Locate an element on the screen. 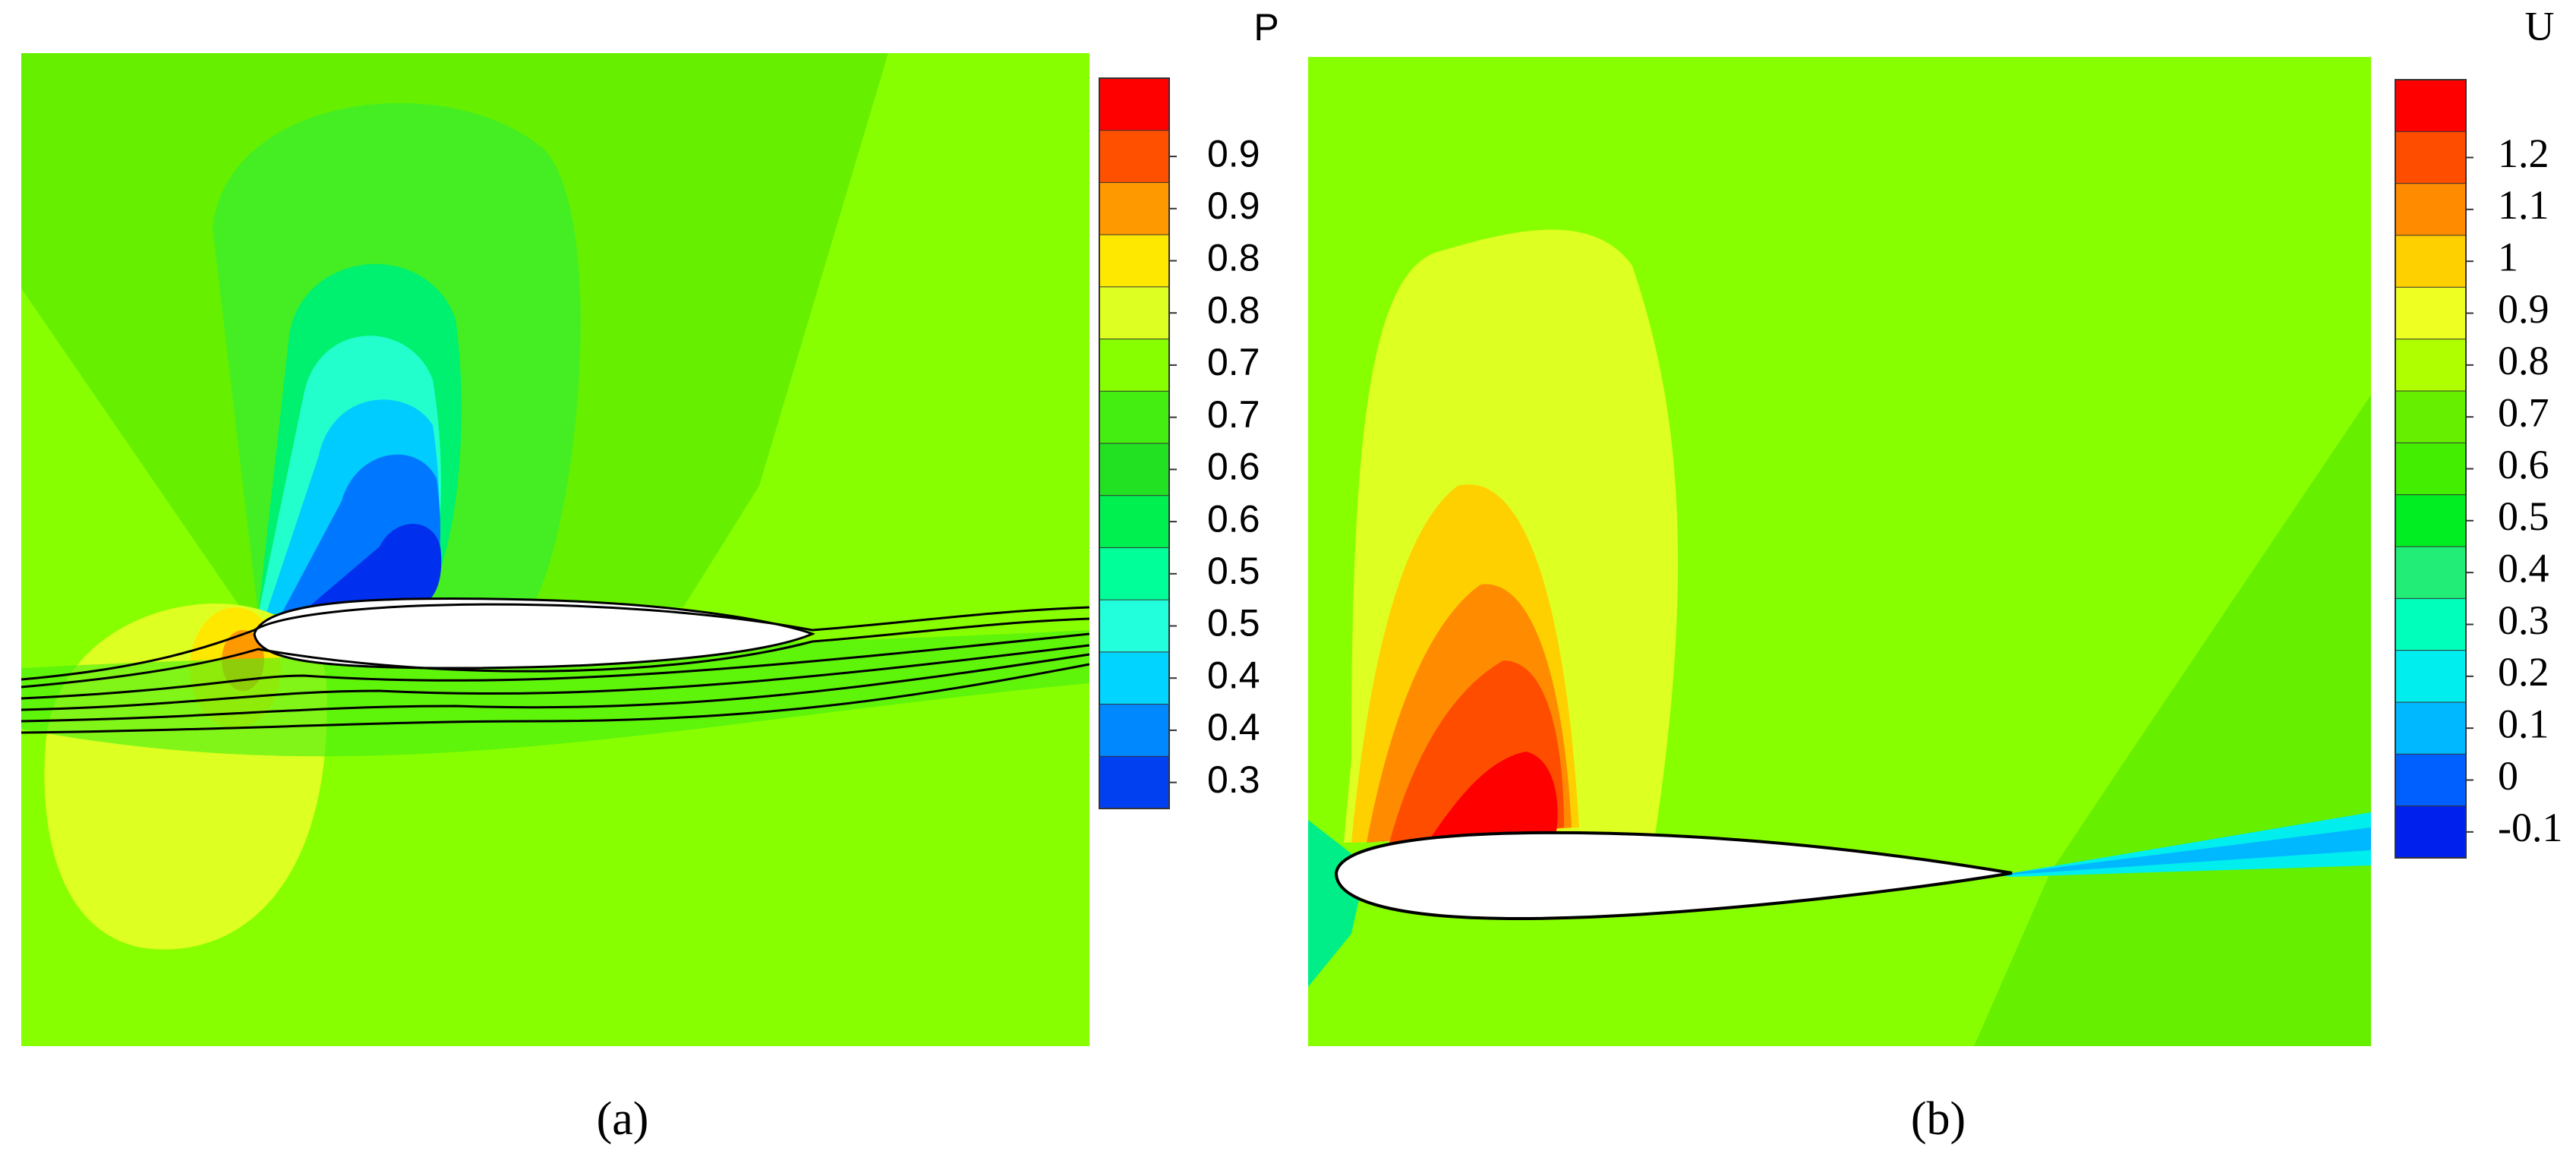 The height and width of the screenshot is (1160, 2576). colorbar-frame is located at coordinates (1134, 443).